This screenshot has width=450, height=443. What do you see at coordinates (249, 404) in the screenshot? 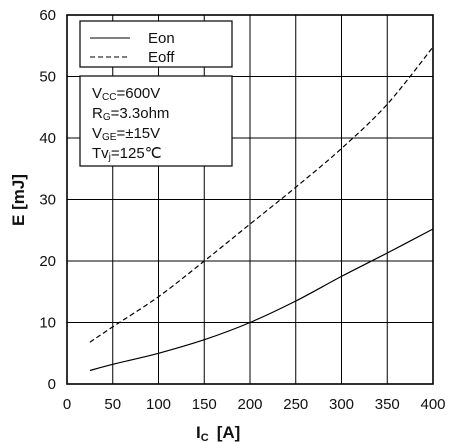
I see `x-tick-label: 200` at bounding box center [249, 404].